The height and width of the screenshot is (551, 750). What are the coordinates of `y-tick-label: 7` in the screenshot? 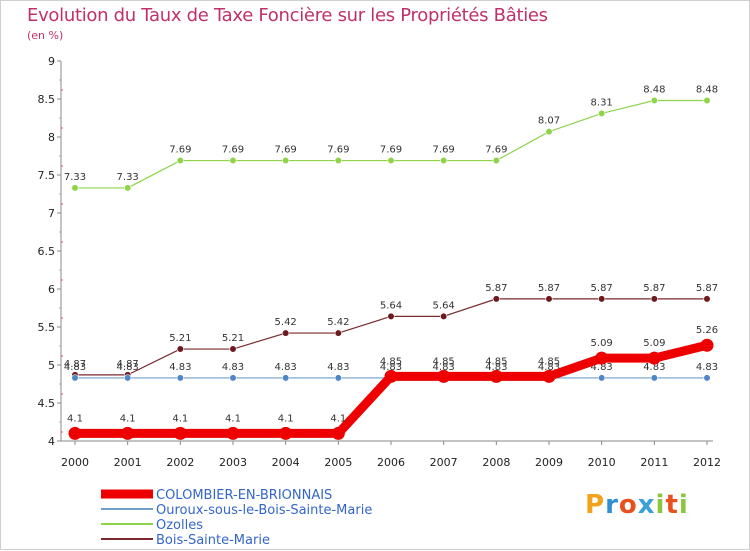 It's located at (51, 213).